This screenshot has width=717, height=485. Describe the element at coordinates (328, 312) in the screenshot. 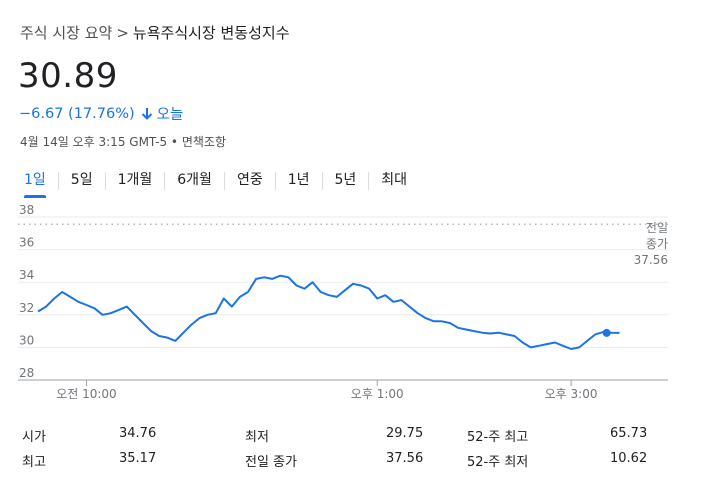

I see `price-line` at that location.